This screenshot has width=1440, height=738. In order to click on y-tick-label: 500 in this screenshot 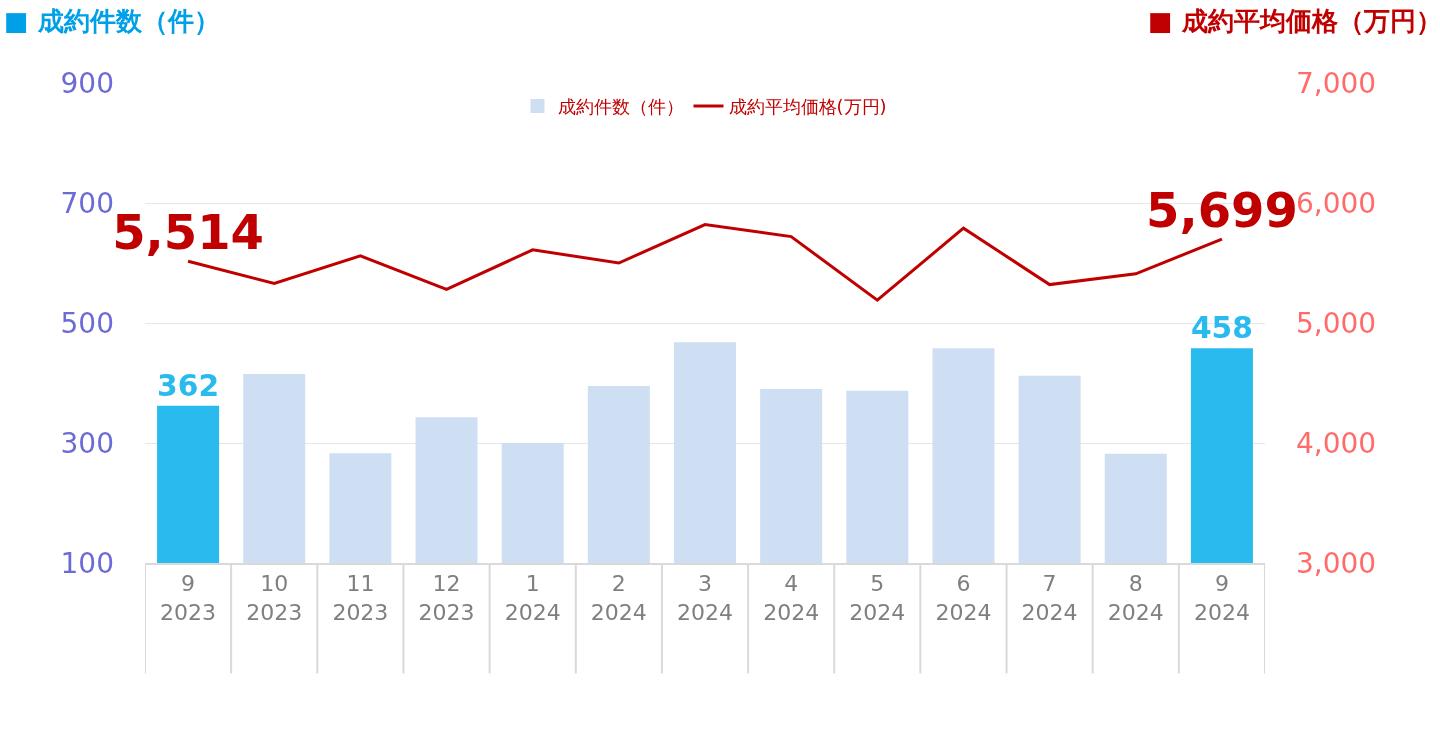, I will do `click(87, 323)`.